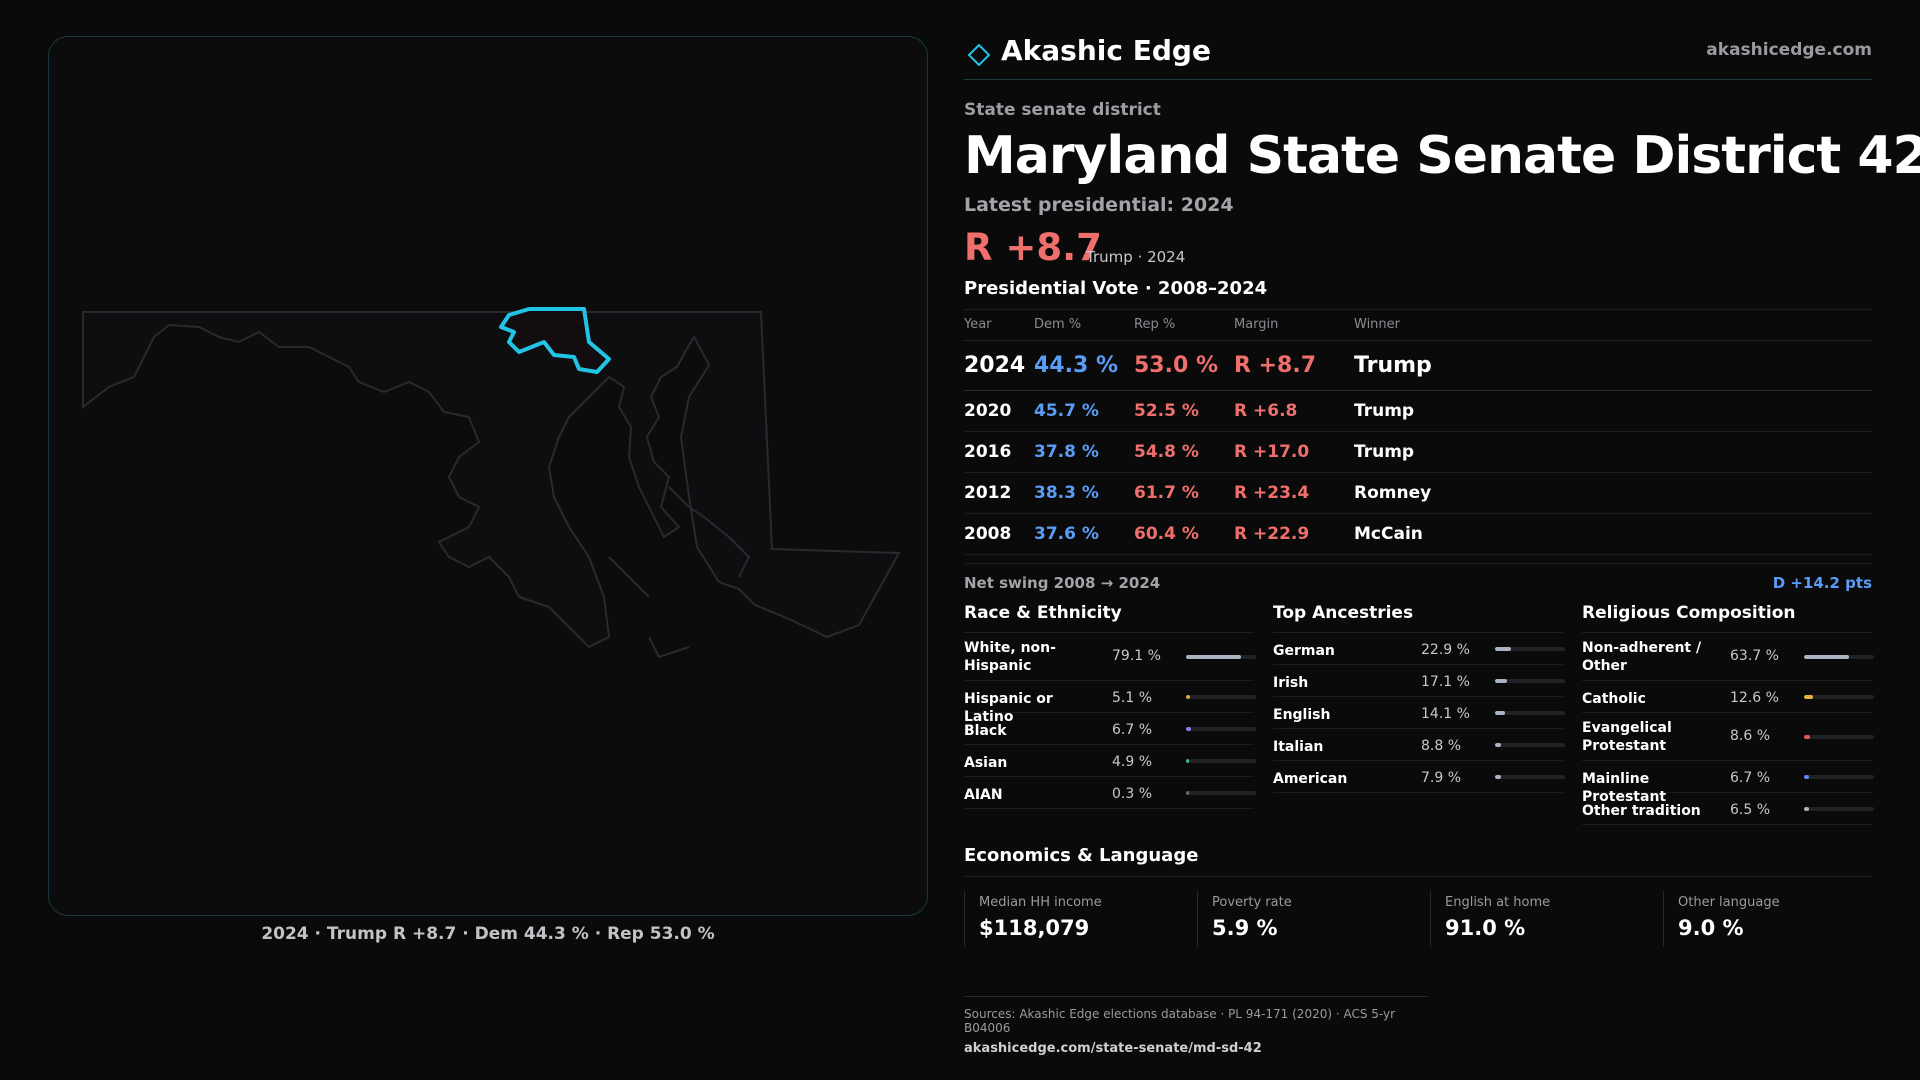  Describe the element at coordinates (1084, 411) in the screenshot. I see `row-dem: 45.7 %` at that location.